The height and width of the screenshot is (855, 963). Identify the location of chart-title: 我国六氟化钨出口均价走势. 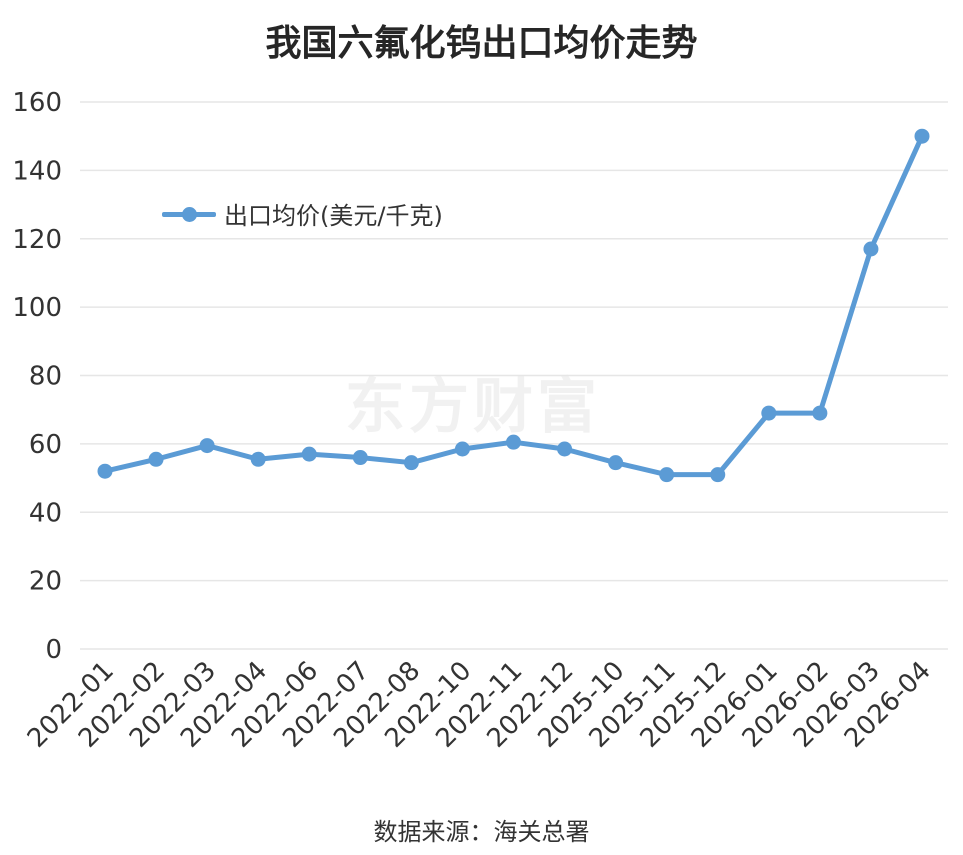
(481, 43).